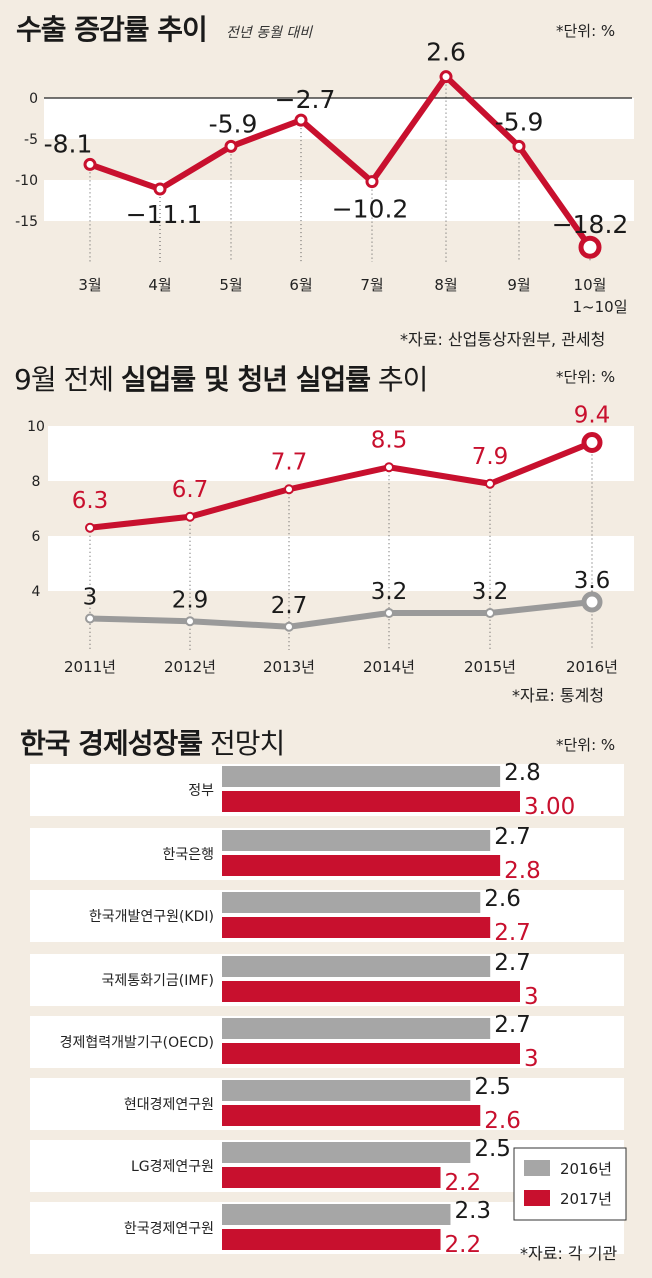 Image resolution: width=652 pixels, height=1278 pixels. Describe the element at coordinates (586, 1199) in the screenshot. I see `chart3-legend-label: 2017년` at that location.